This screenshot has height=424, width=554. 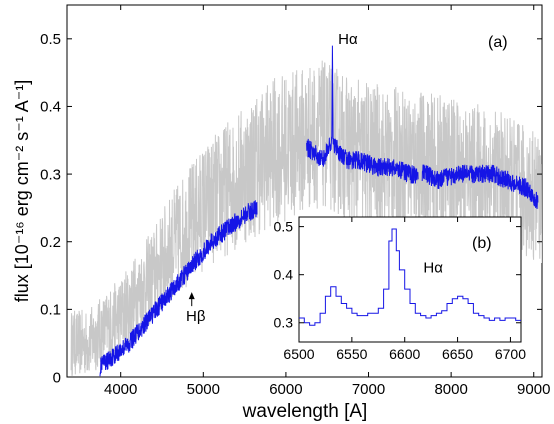 I want to click on x-tick-label: 9000, so click(x=533, y=389).